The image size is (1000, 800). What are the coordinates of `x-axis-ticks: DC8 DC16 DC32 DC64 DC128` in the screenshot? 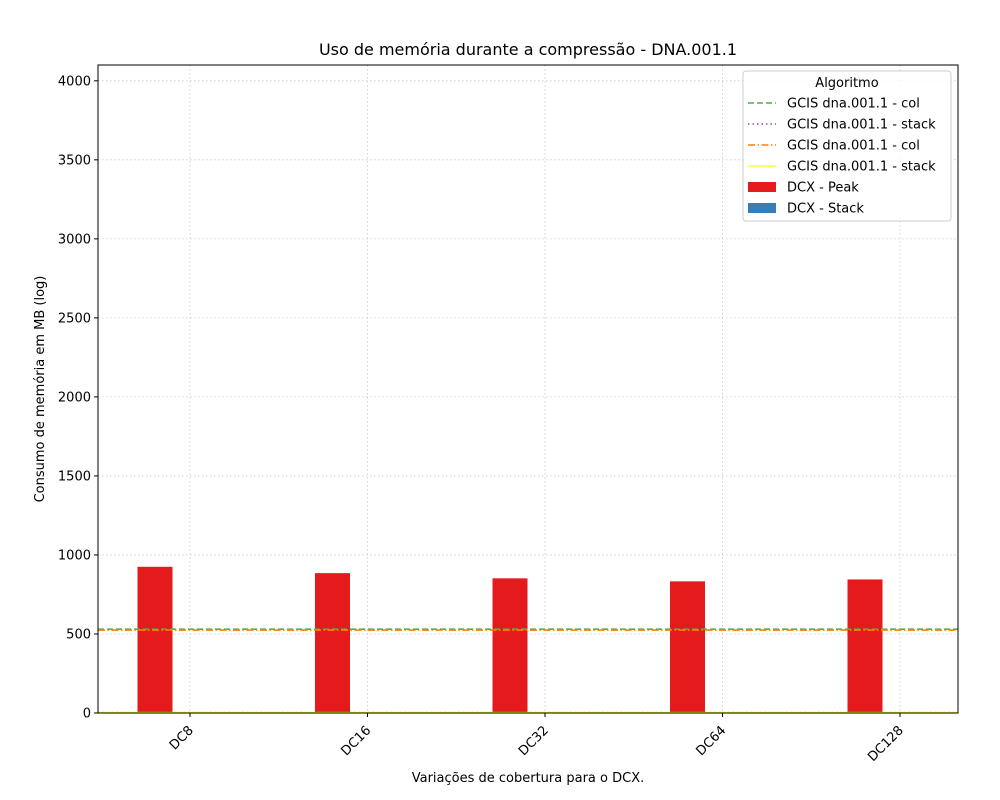 It's located at (537, 739).